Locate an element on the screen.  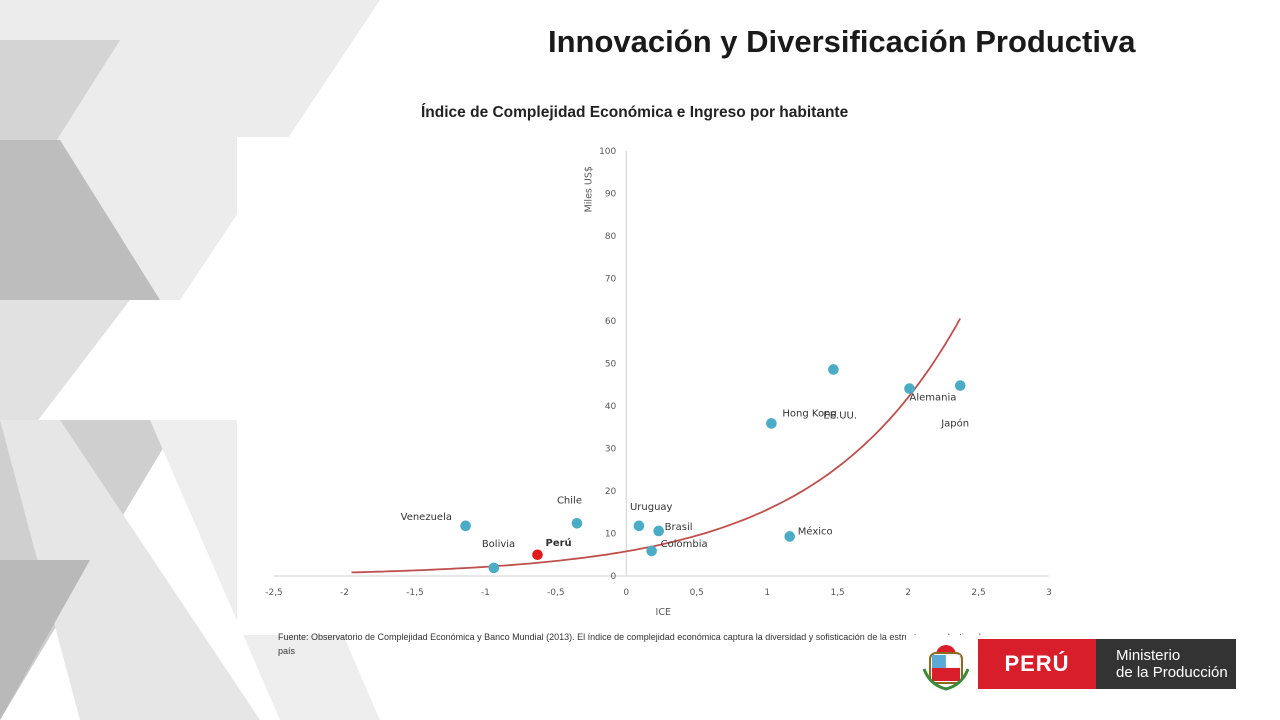
y-tick-label: 20 is located at coordinates (611, 492).